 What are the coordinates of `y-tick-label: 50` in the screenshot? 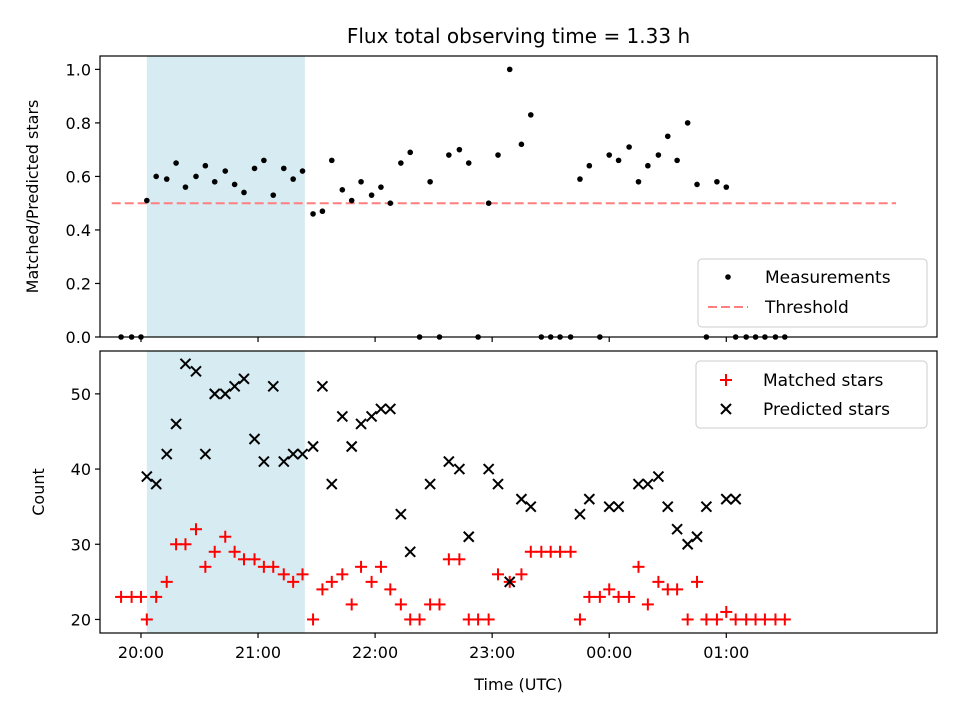 It's located at (81, 394).